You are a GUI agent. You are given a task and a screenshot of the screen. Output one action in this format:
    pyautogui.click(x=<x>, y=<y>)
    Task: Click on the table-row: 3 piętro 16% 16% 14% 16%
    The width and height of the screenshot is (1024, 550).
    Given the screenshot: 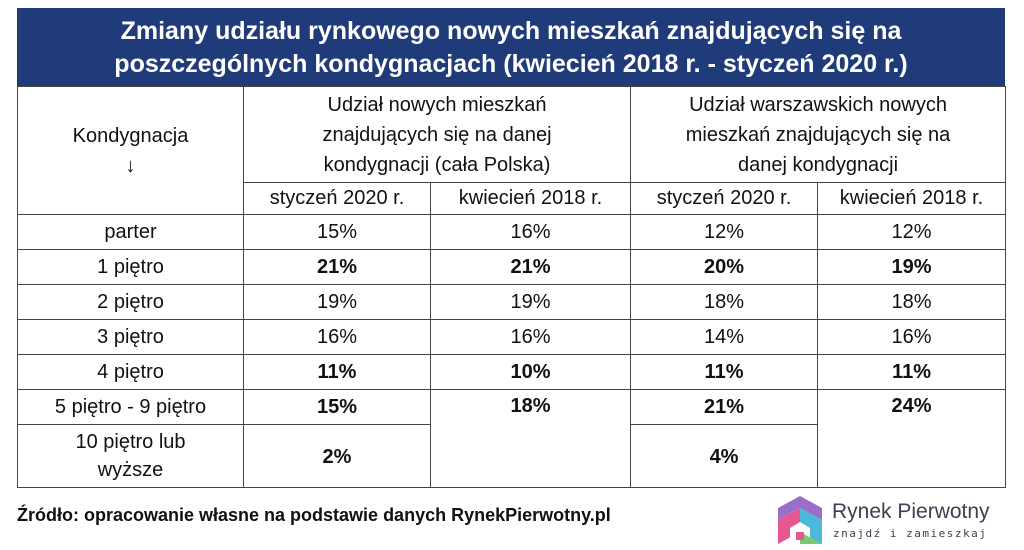 What is the action you would take?
    pyautogui.click(x=512, y=337)
    